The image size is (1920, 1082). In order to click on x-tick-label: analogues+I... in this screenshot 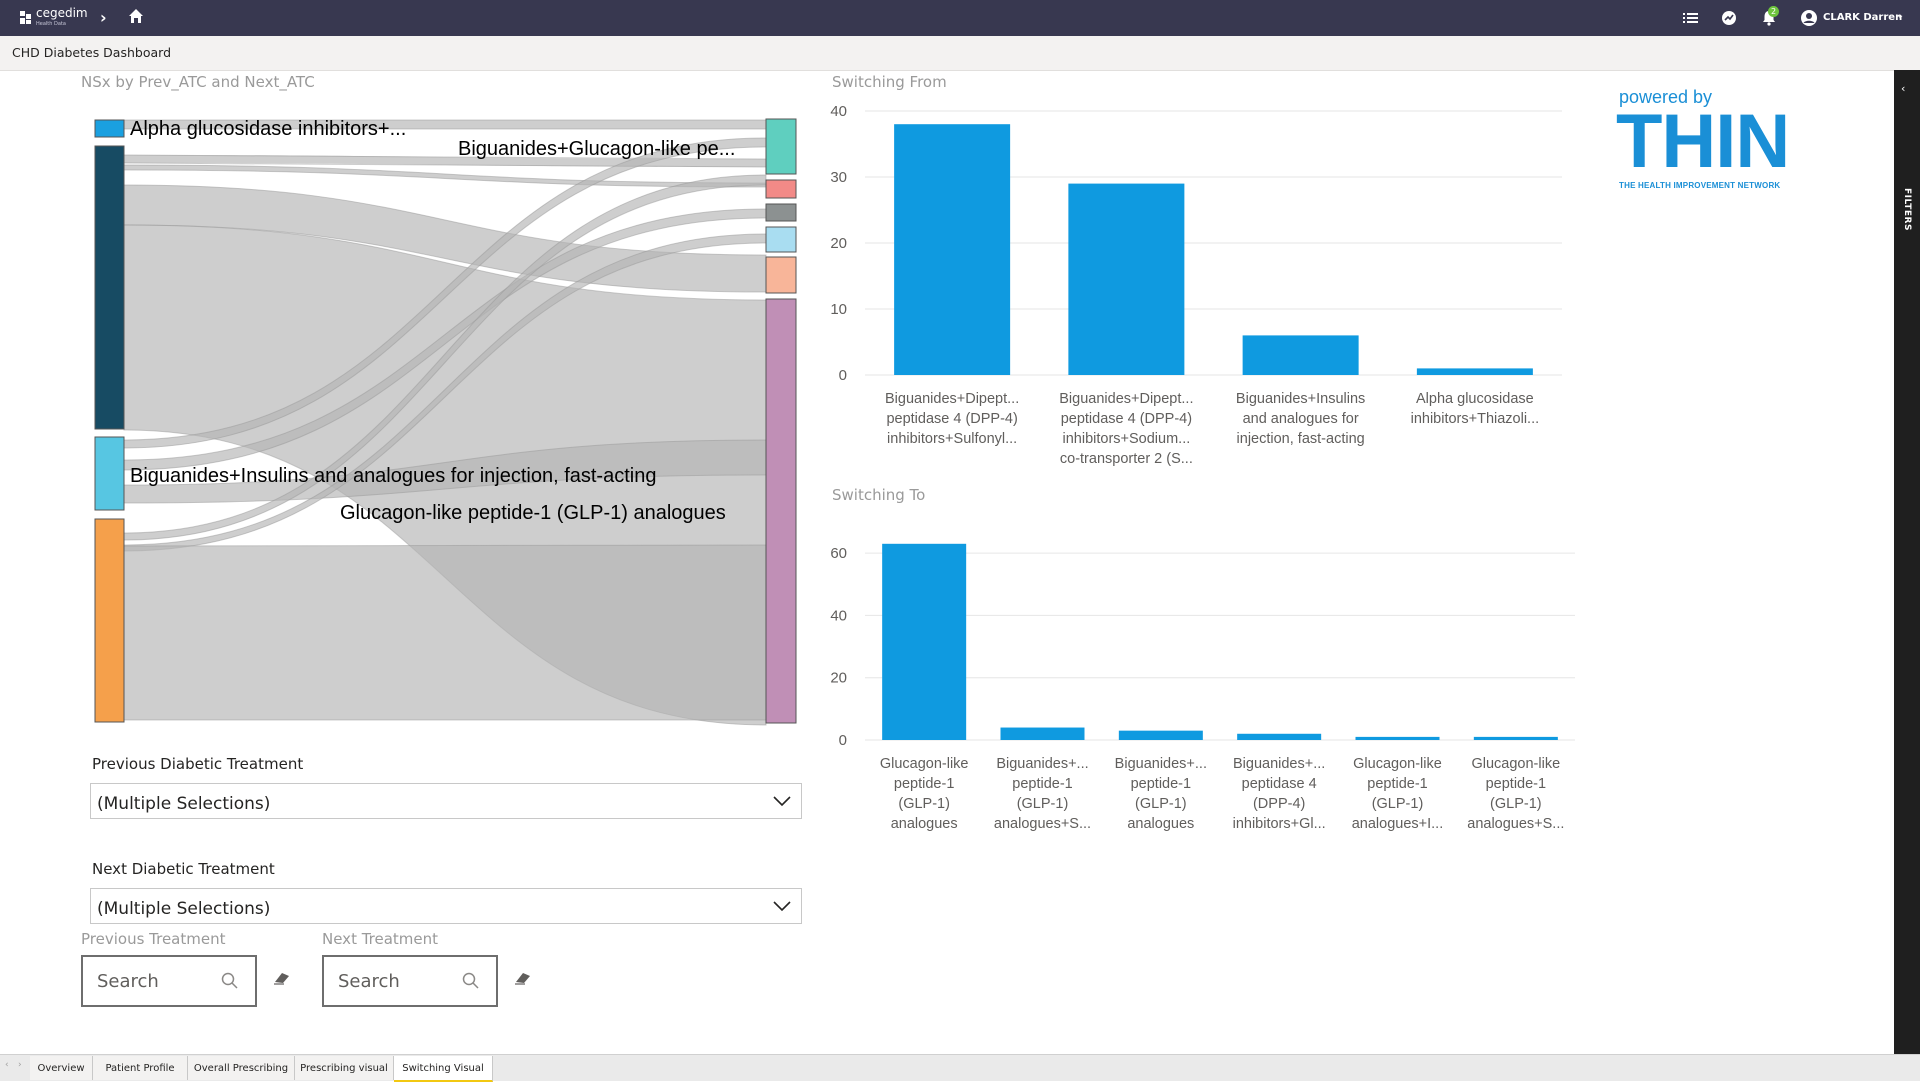, I will do `click(1398, 824)`.